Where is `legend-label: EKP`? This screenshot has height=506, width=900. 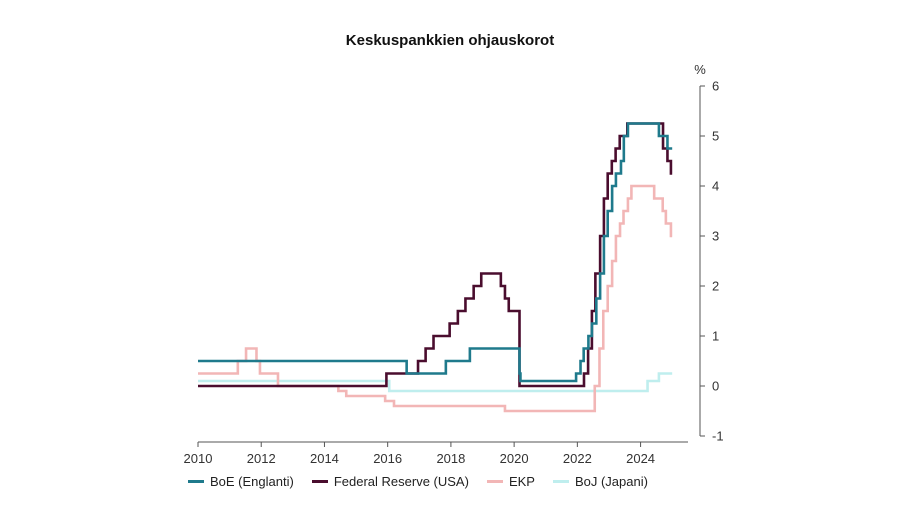
legend-label: EKP is located at coordinates (521, 481).